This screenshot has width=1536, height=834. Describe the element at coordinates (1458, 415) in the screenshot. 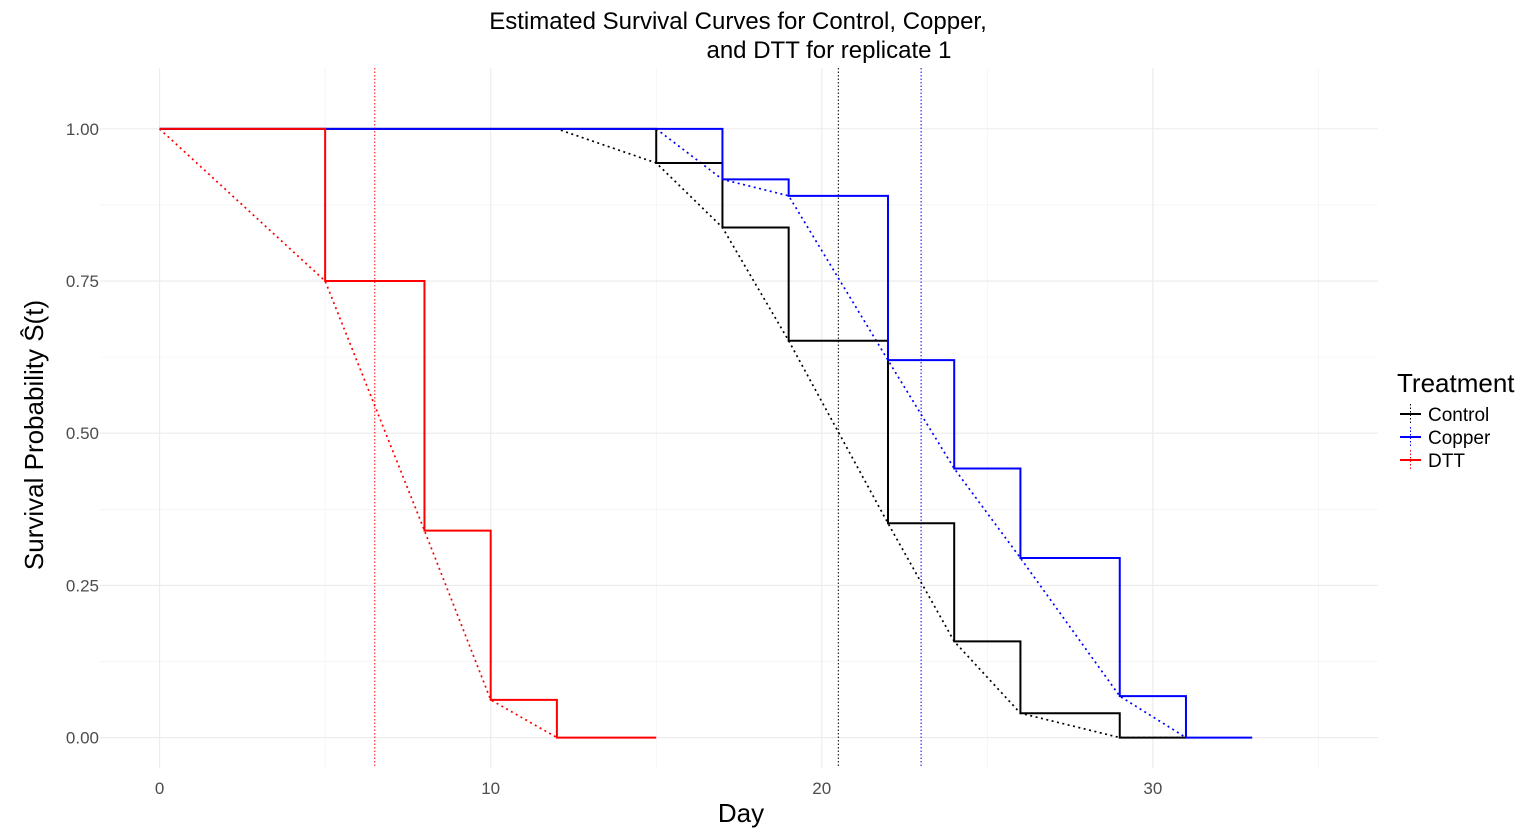

I see `legend-label-control: Control` at that location.